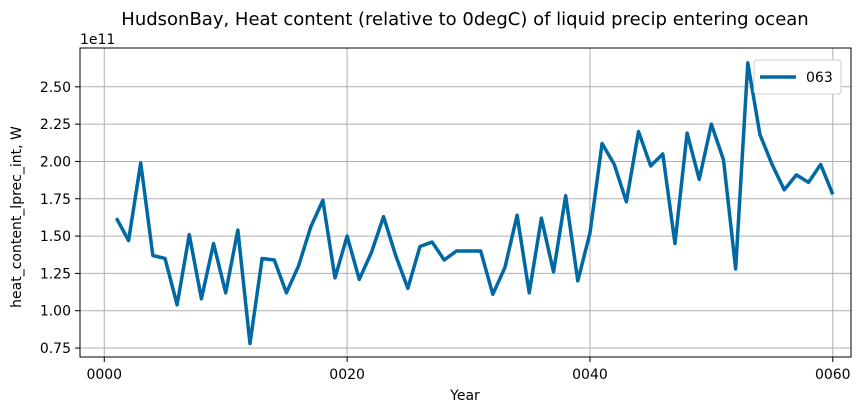 The width and height of the screenshot is (863, 412). I want to click on x-axis-label: Year, so click(464, 396).